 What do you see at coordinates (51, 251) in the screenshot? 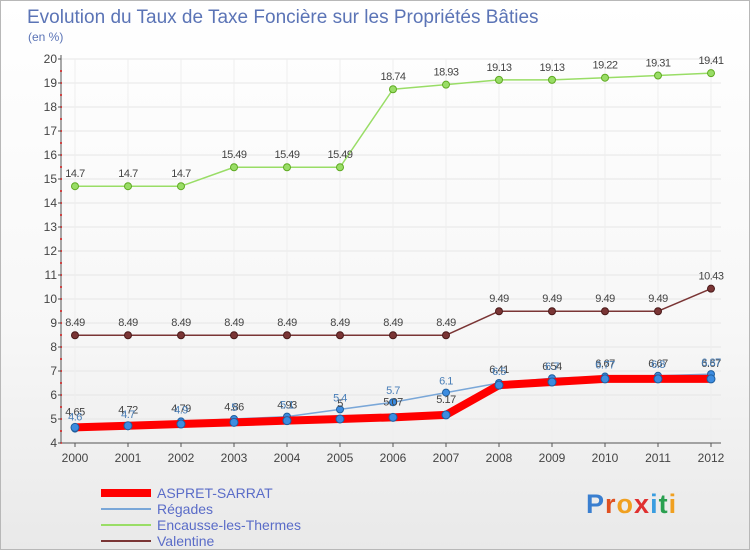
I see `y-tick-label: 12` at bounding box center [51, 251].